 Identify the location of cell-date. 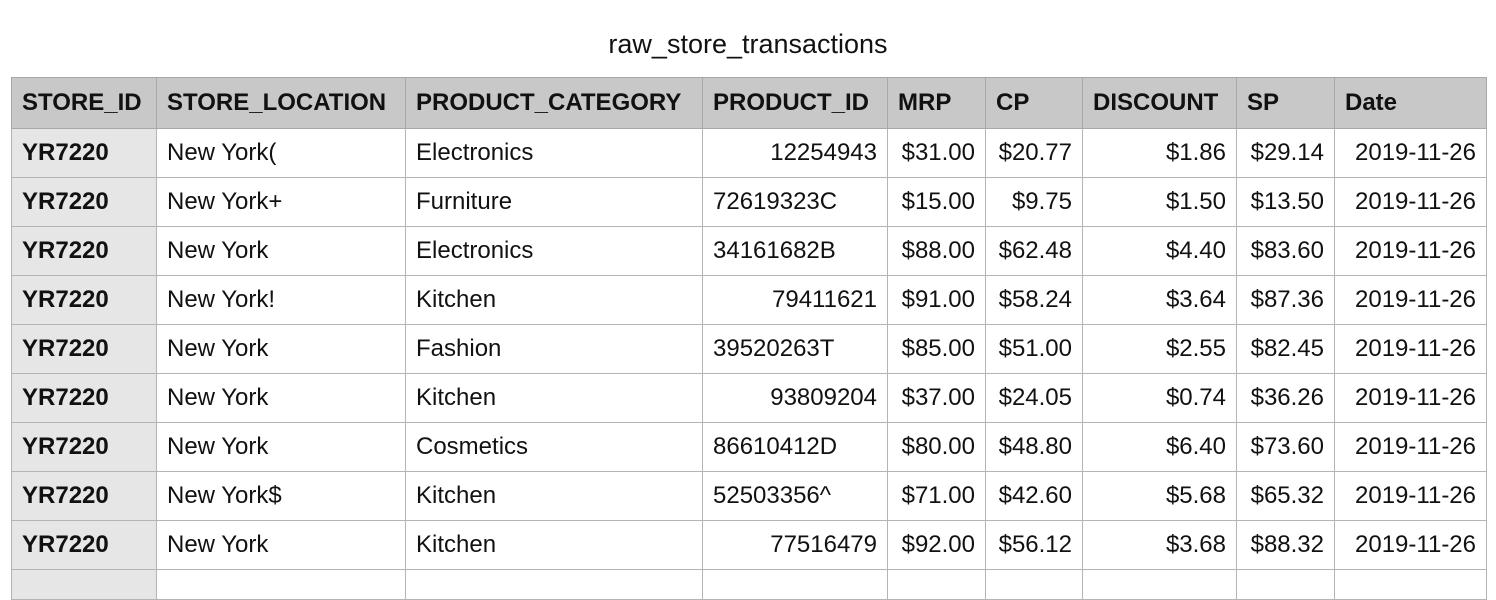
(1410, 584).